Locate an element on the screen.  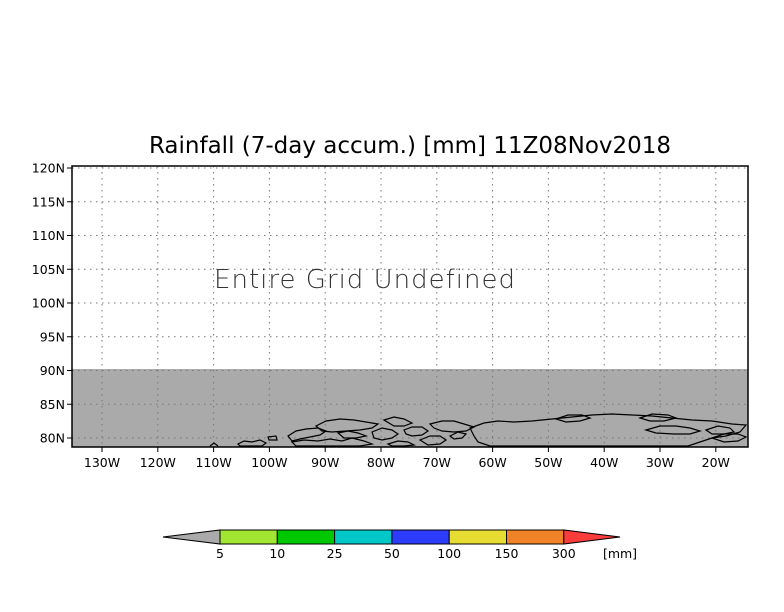
lat-tick-label: 85N is located at coordinates (52, 404).